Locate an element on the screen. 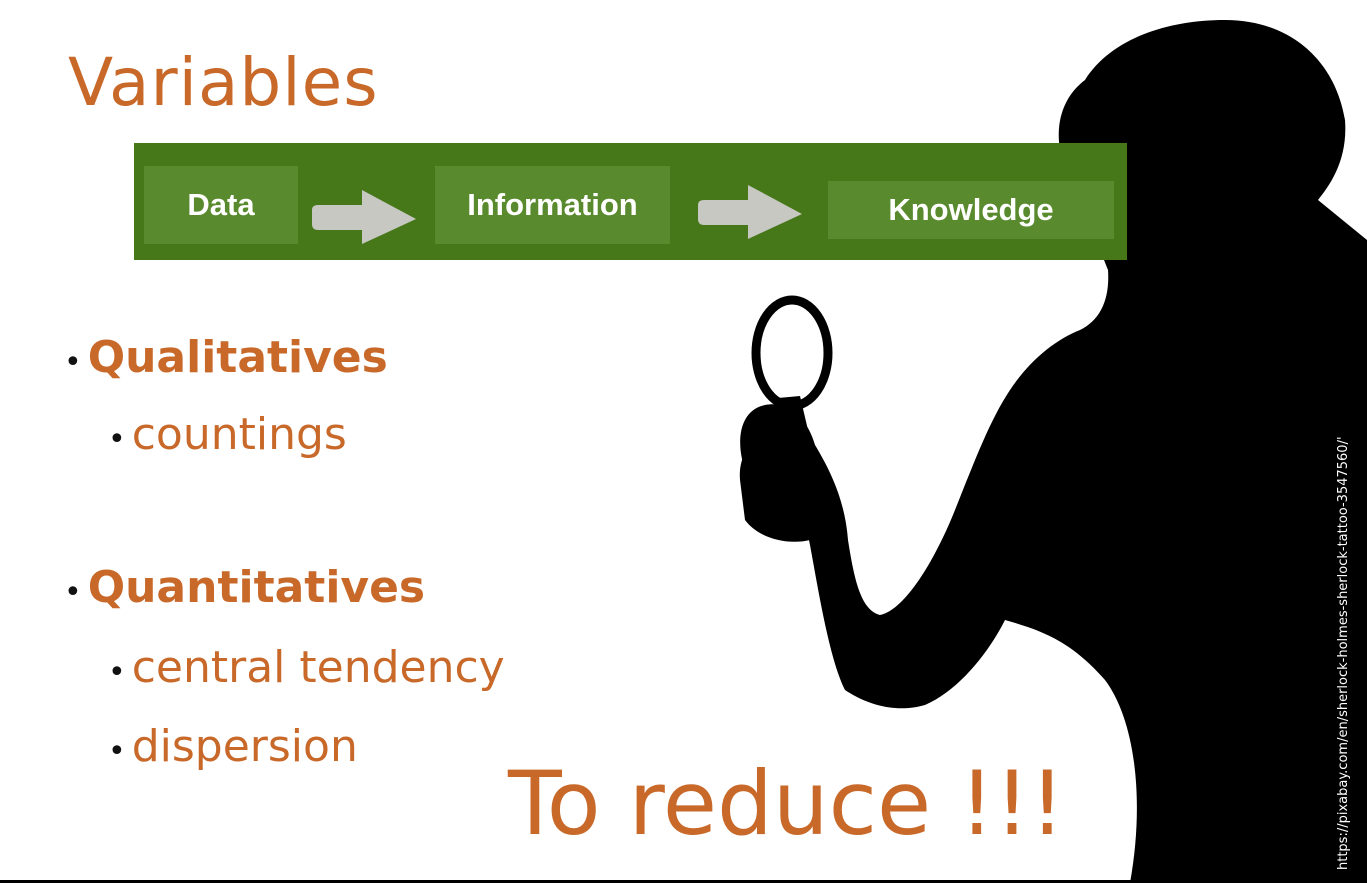  bullet-countings: • countings is located at coordinates (227, 434).